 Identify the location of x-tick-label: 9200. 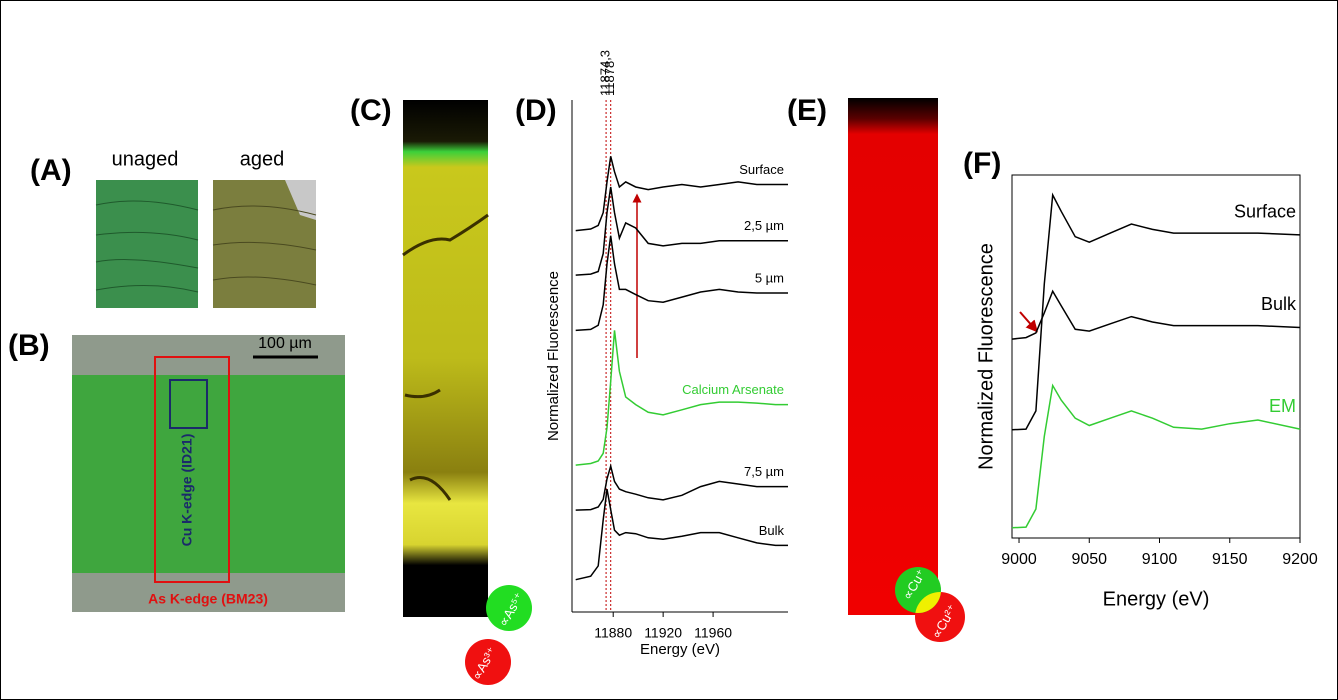
(1300, 559).